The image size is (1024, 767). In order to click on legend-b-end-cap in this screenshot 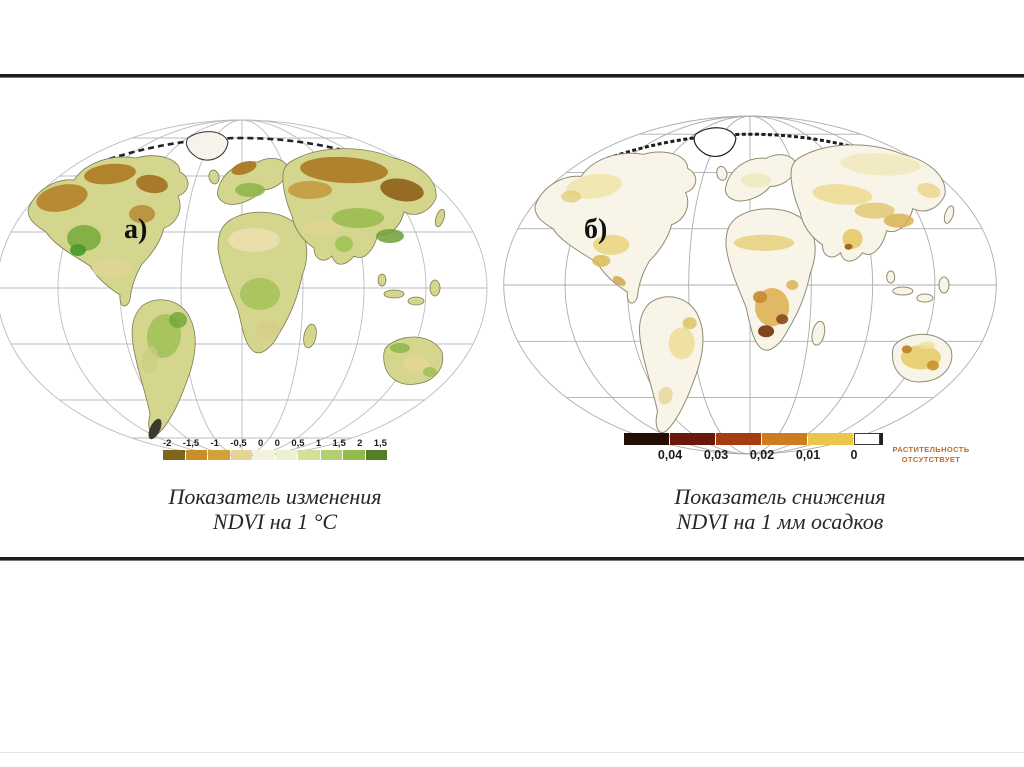, I will do `click(881, 439)`.